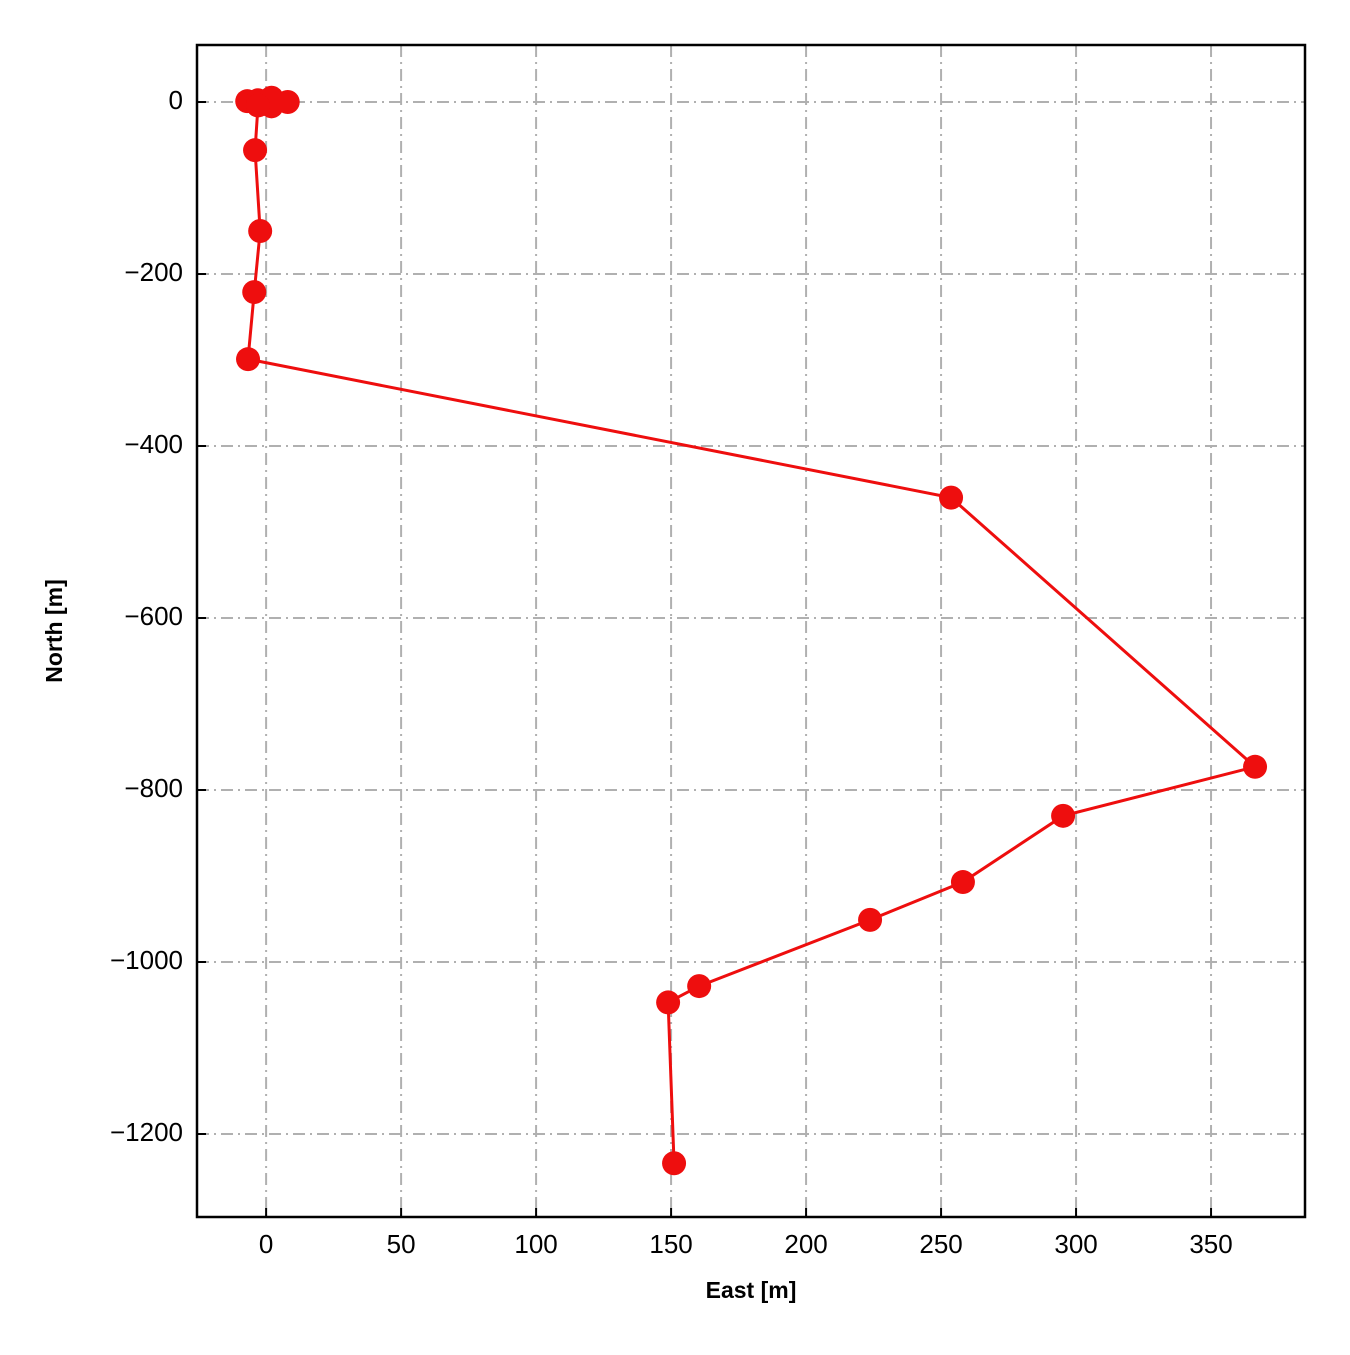  I want to click on y-tick-label: −400, so click(153, 444).